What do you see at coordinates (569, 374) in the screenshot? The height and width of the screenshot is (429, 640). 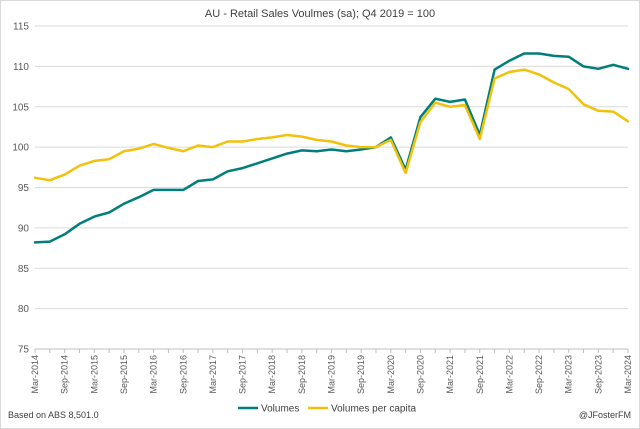 I see `x-tick-label: Mar-2023` at bounding box center [569, 374].